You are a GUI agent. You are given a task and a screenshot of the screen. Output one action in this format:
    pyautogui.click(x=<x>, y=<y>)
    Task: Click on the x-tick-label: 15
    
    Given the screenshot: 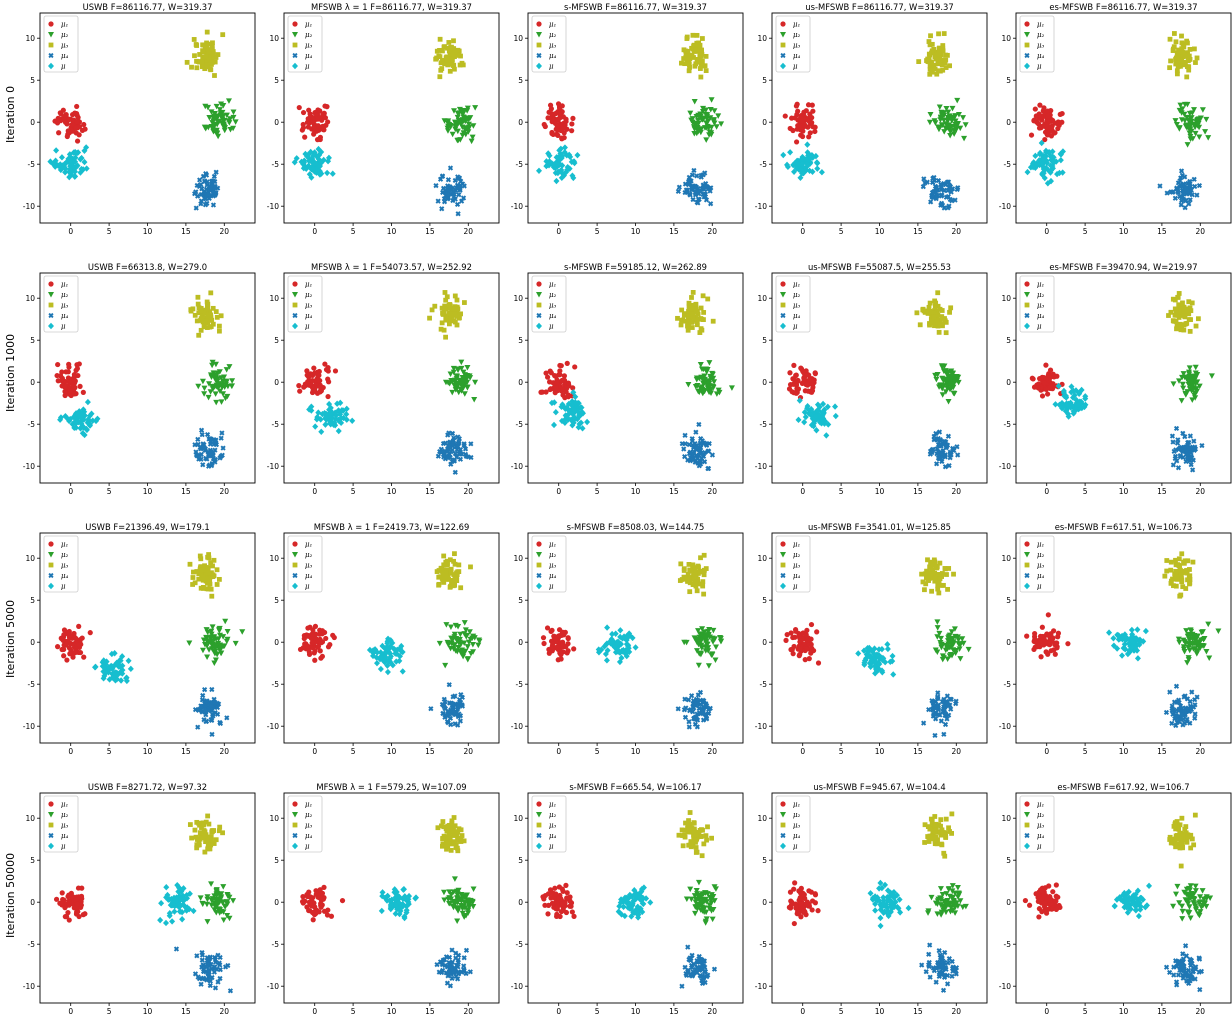 What is the action you would take?
    pyautogui.click(x=186, y=751)
    